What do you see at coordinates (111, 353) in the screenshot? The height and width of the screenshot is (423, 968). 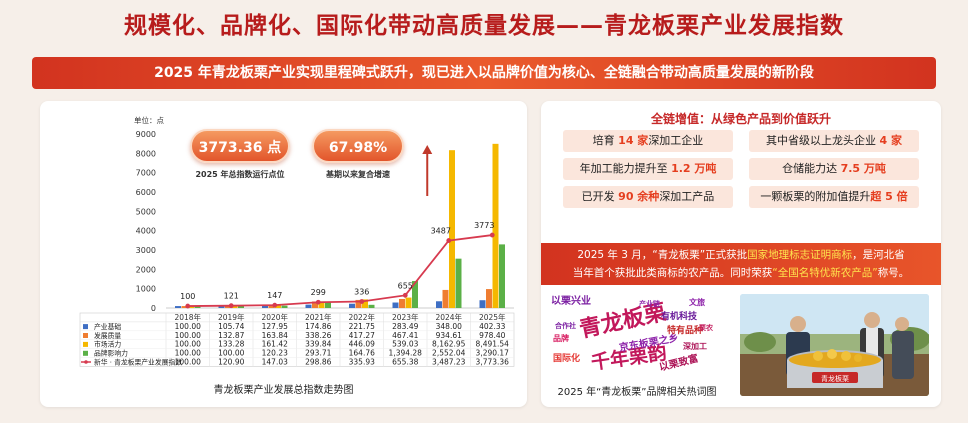 I see `legend-series-name: 品牌影响力` at bounding box center [111, 353].